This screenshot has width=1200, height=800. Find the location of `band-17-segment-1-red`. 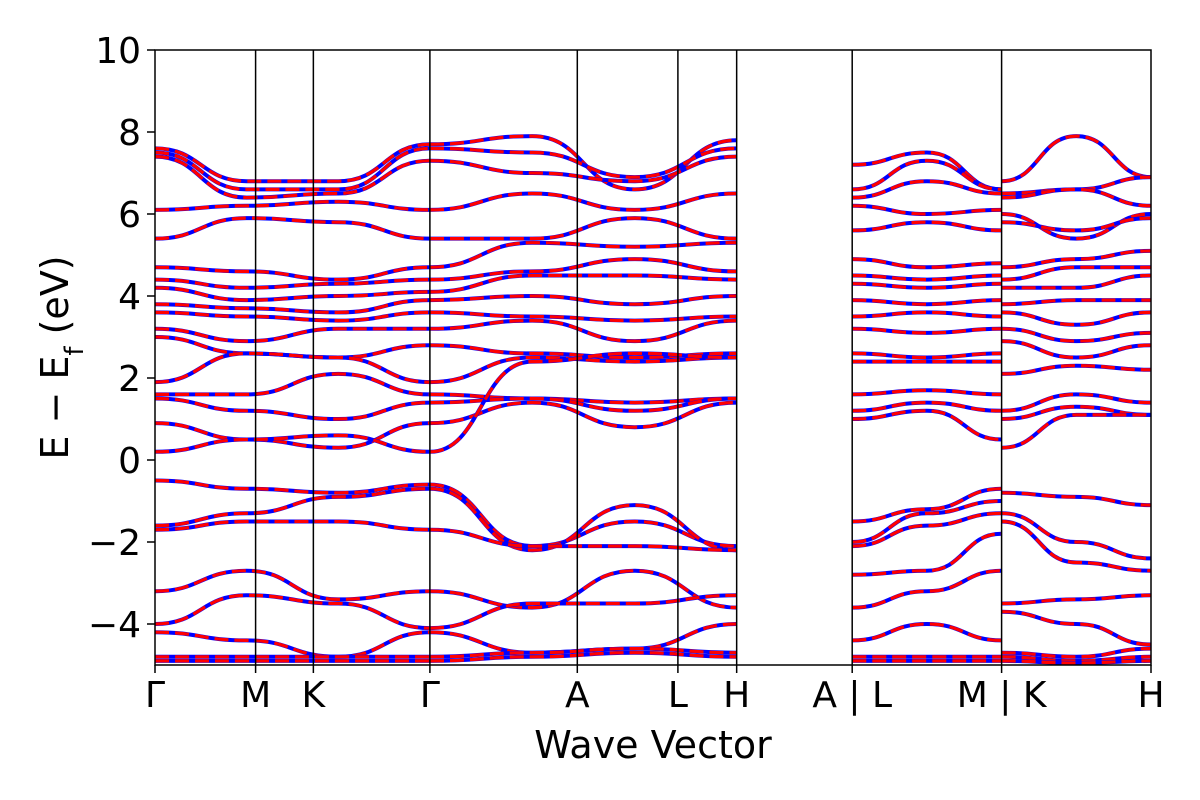

band-17-segment-1-red is located at coordinates (292, 443).